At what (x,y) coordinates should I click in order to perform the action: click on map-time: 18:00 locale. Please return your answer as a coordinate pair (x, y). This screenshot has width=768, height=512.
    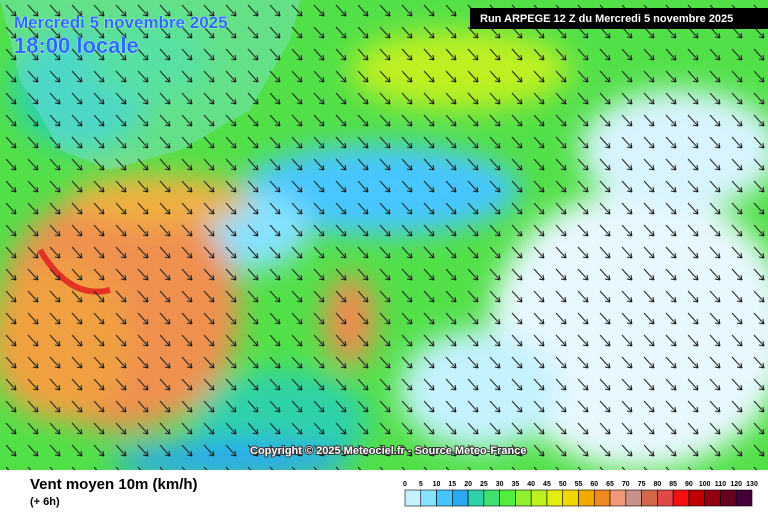
    Looking at the image, I should click on (76, 45).